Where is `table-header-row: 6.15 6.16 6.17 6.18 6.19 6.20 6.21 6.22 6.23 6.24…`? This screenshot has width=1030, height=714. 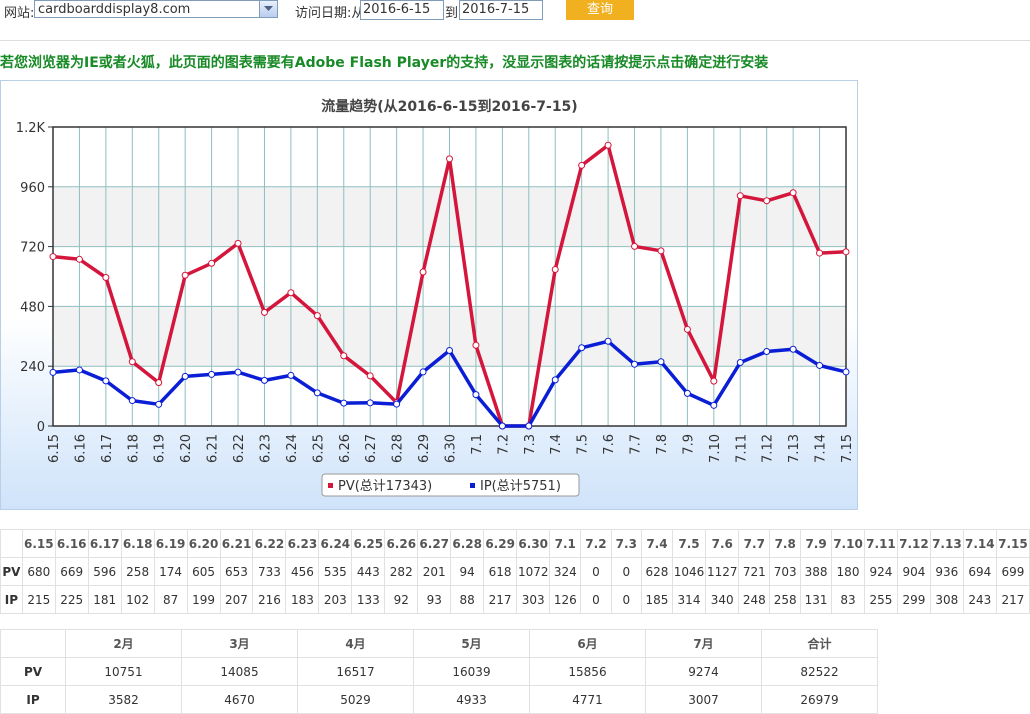 table-header-row: 6.15 6.16 6.17 6.18 6.19 6.20 6.21 6.22 6.23 6.24… is located at coordinates (515, 543).